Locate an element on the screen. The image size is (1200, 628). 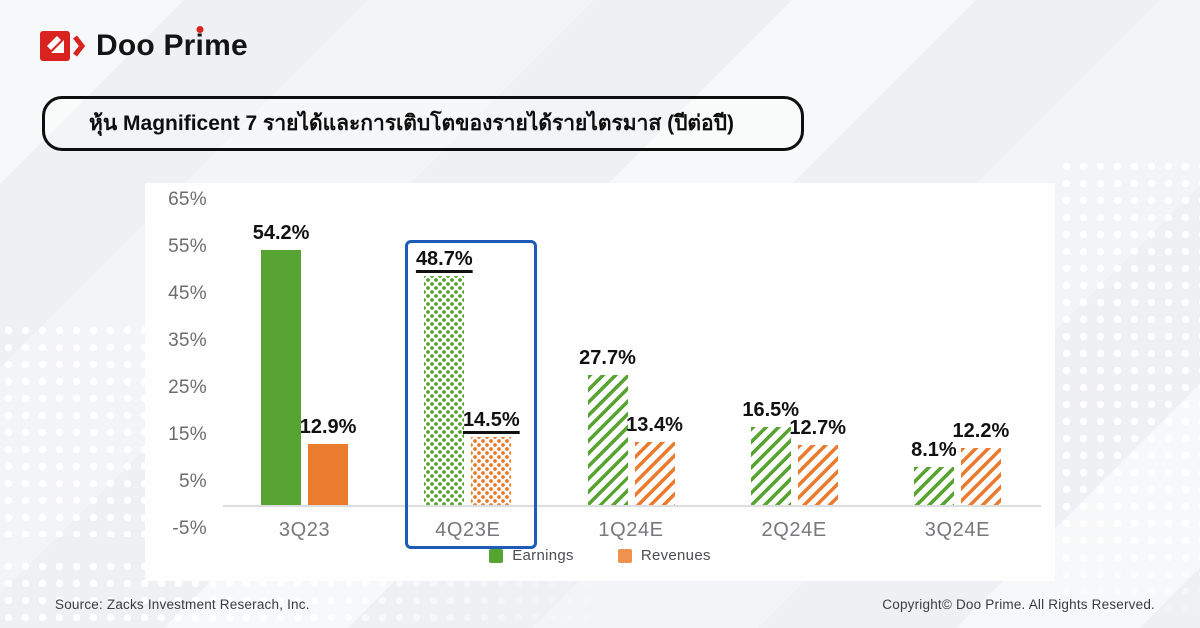
bar-earnings-1Q24E is located at coordinates (607, 440).